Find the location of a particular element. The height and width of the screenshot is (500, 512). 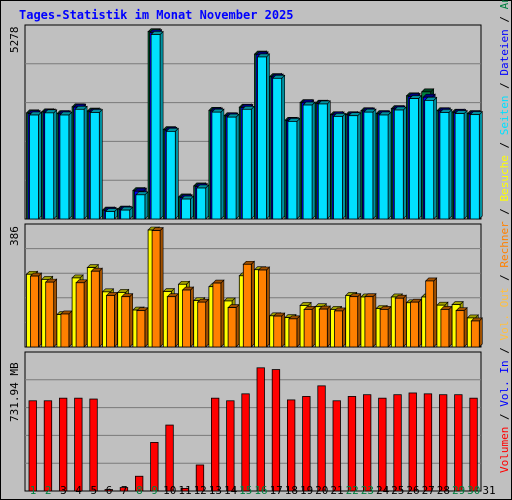

x-tick-label: 26 is located at coordinates (412, 490).